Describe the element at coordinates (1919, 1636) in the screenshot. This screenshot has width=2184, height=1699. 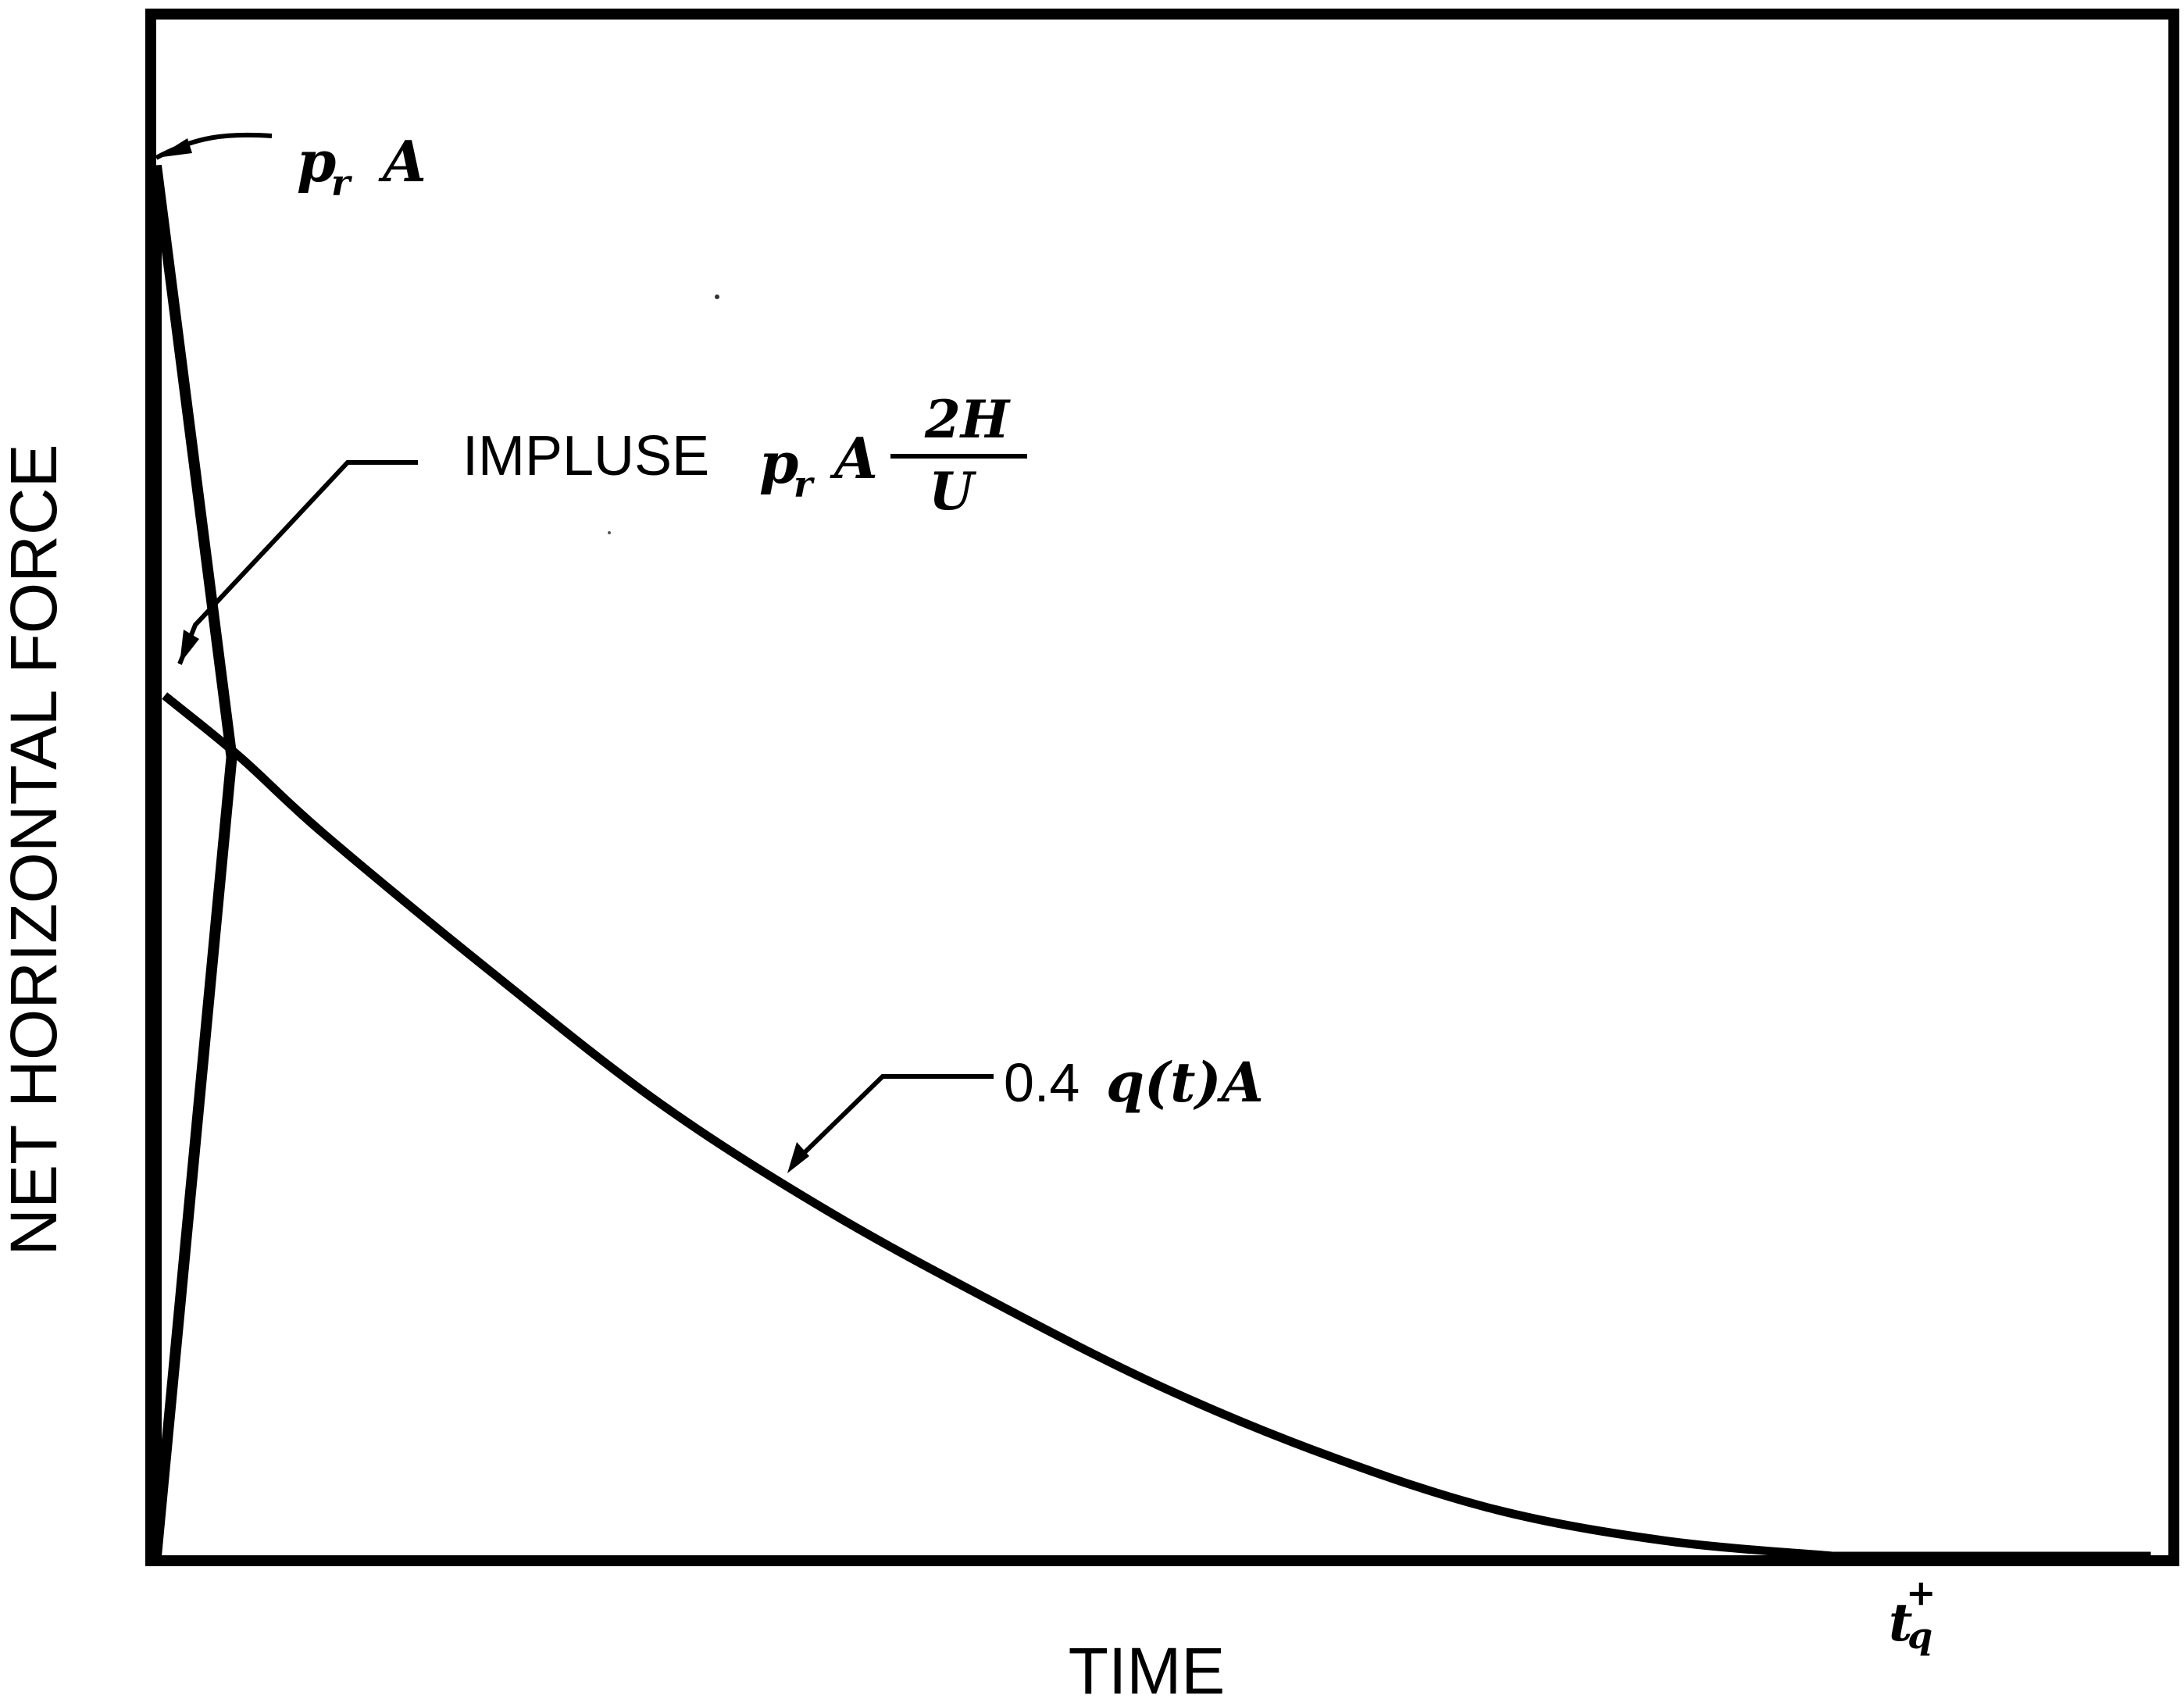
I see `svg-text: q` at that location.